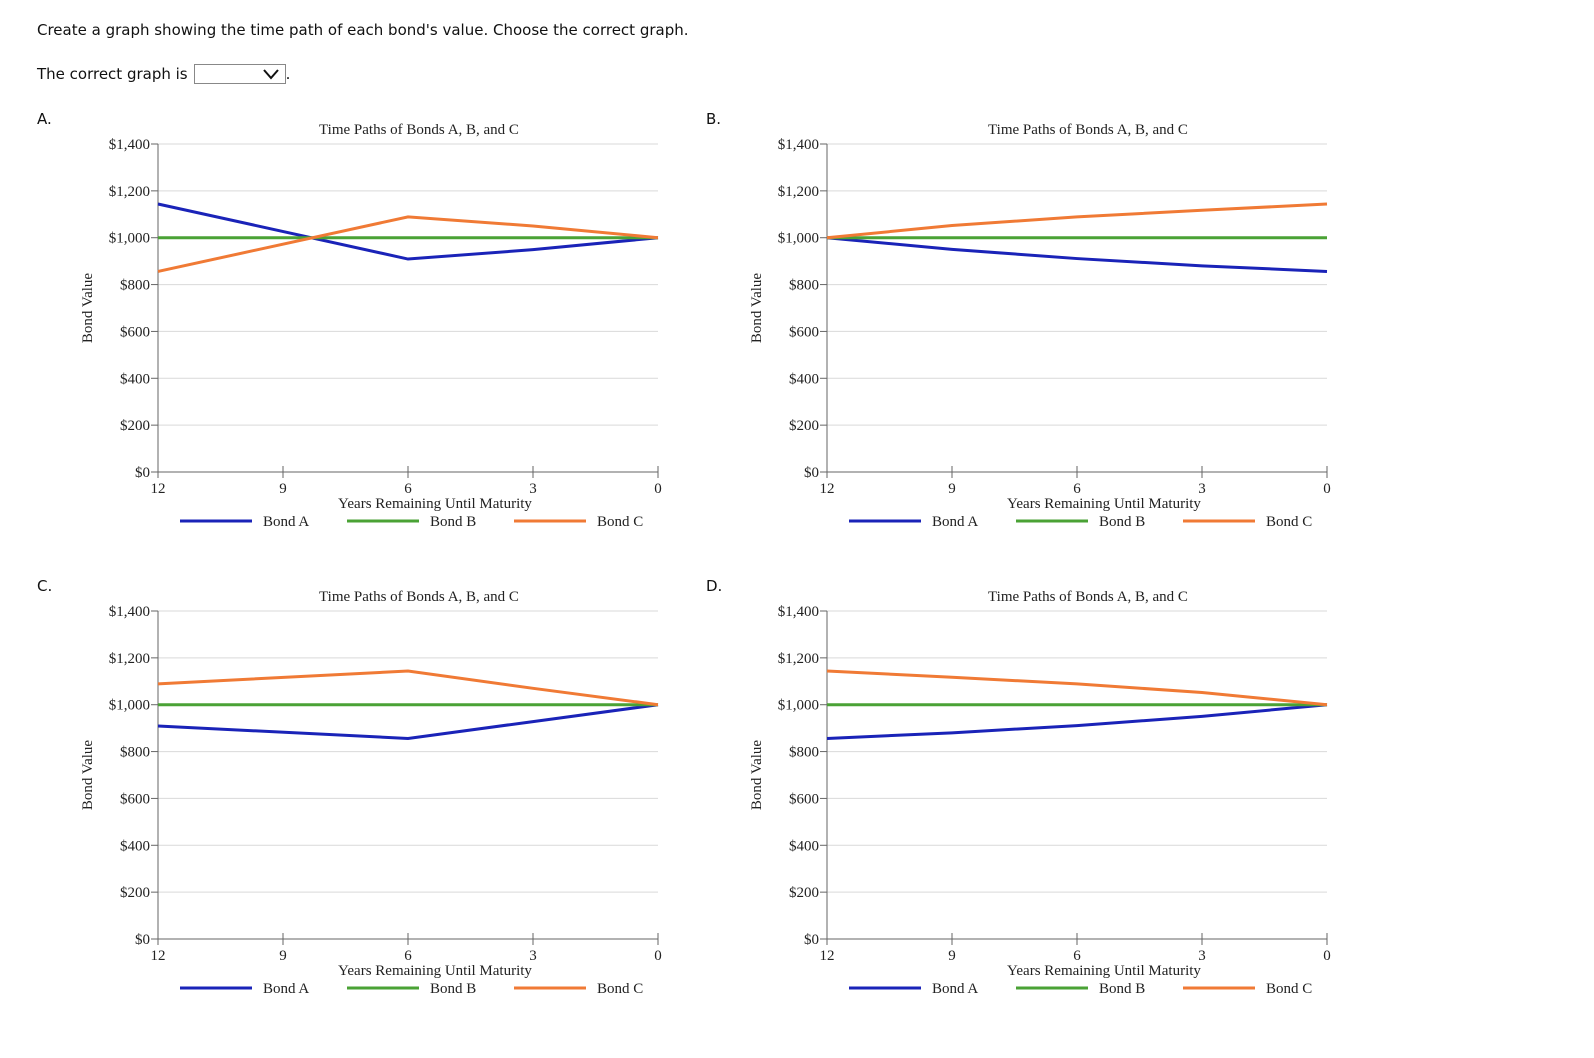 This screenshot has width=1594, height=1058. What do you see at coordinates (45, 586) in the screenshot?
I see `option-label-c: C.` at bounding box center [45, 586].